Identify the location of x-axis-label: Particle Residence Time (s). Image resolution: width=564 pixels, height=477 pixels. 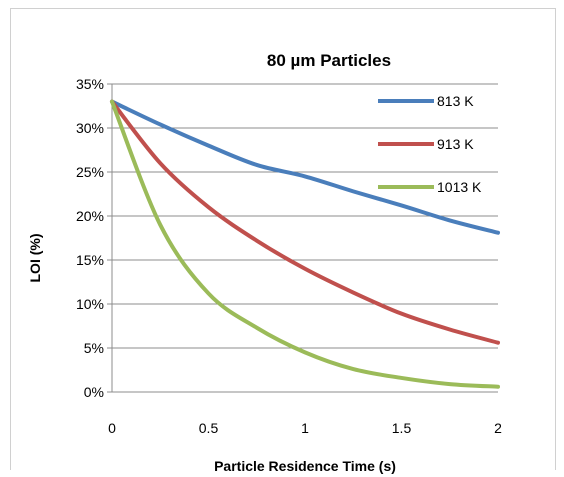
(305, 466).